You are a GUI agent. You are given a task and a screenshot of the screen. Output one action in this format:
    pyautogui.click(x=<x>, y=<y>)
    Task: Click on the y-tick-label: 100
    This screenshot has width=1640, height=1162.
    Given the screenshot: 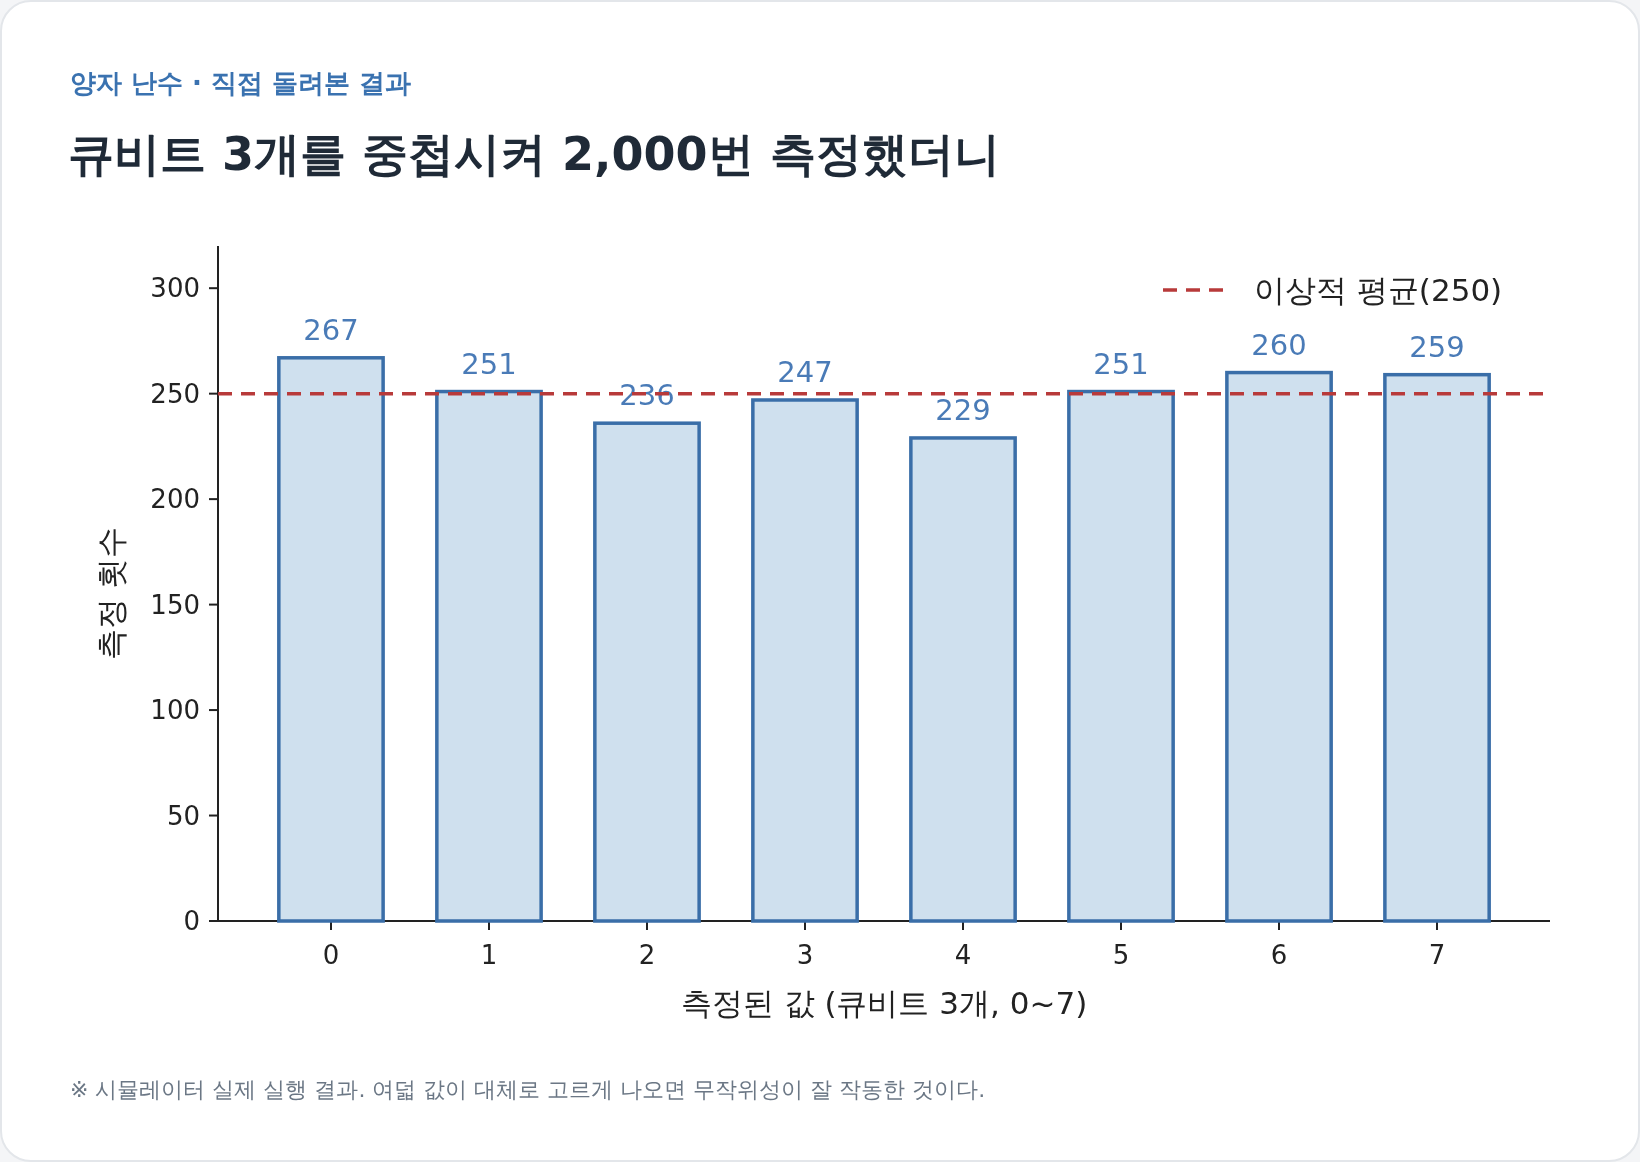 What is the action you would take?
    pyautogui.click(x=175, y=710)
    